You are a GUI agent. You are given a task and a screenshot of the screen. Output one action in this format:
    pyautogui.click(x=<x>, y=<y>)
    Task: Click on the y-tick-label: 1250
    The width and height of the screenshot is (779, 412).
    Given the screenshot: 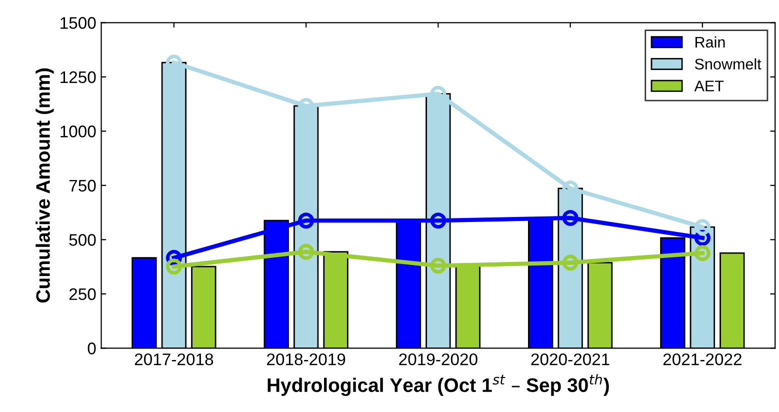 What is the action you would take?
    pyautogui.click(x=78, y=77)
    